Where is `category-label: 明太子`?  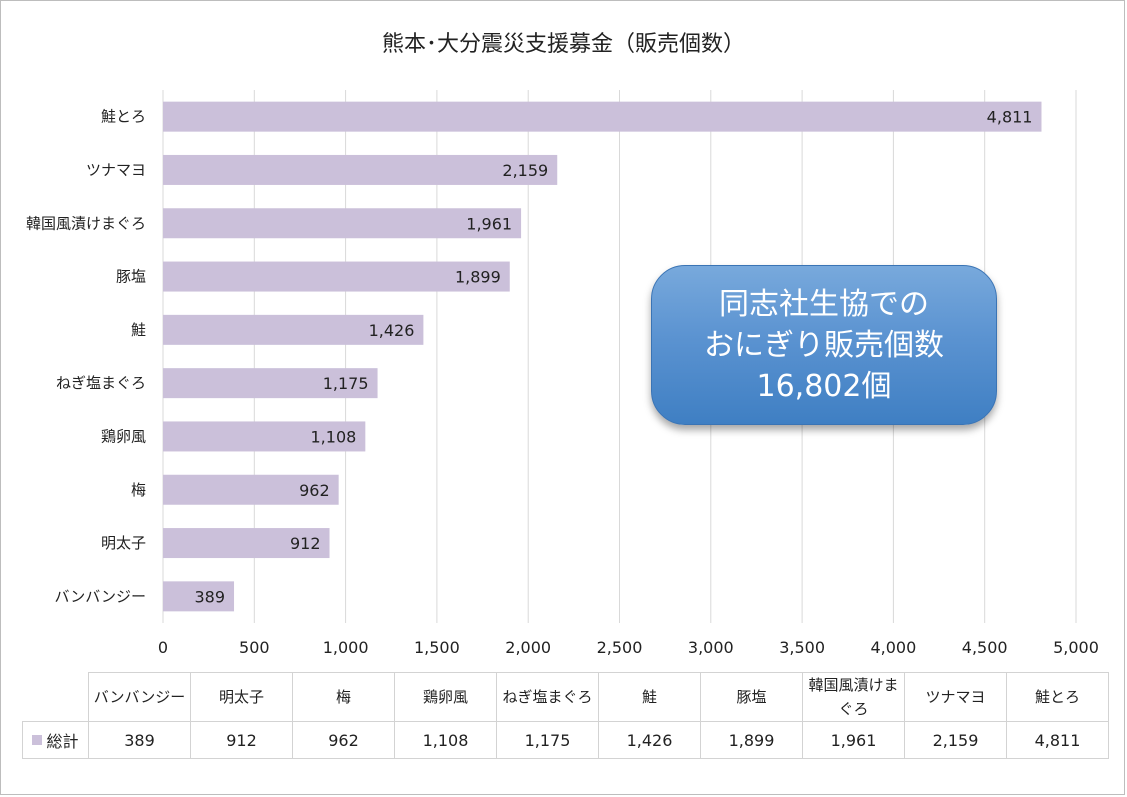 category-label: 明太子 is located at coordinates (123, 543).